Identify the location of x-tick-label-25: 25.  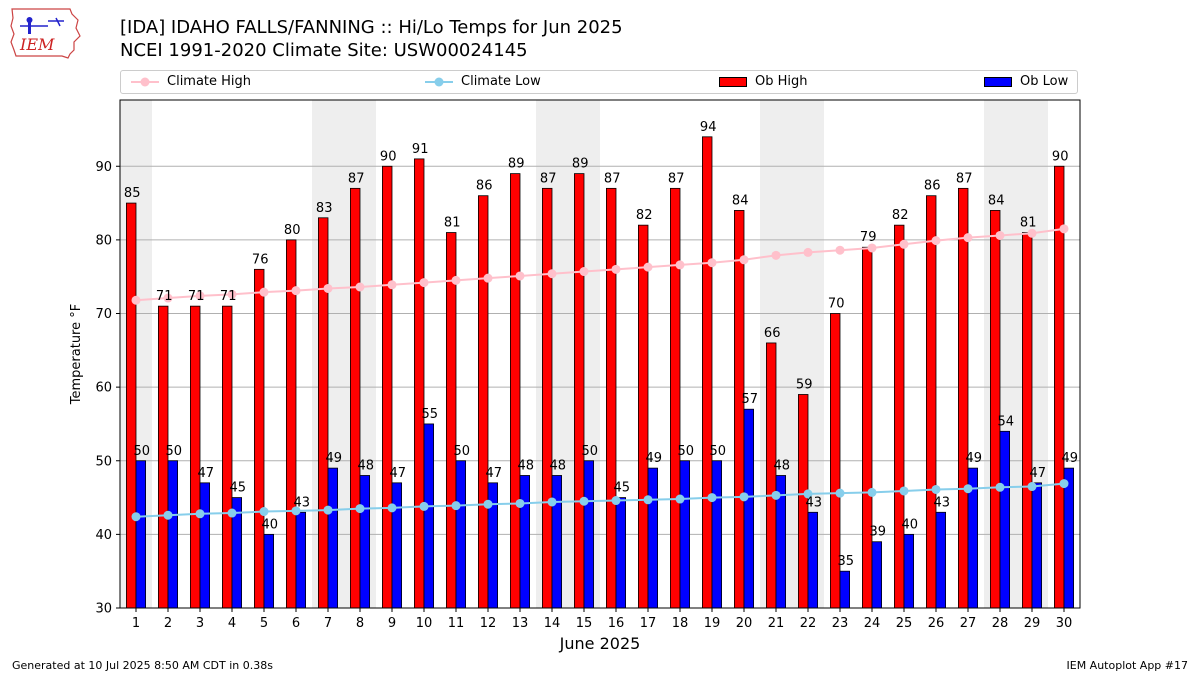
(904, 623).